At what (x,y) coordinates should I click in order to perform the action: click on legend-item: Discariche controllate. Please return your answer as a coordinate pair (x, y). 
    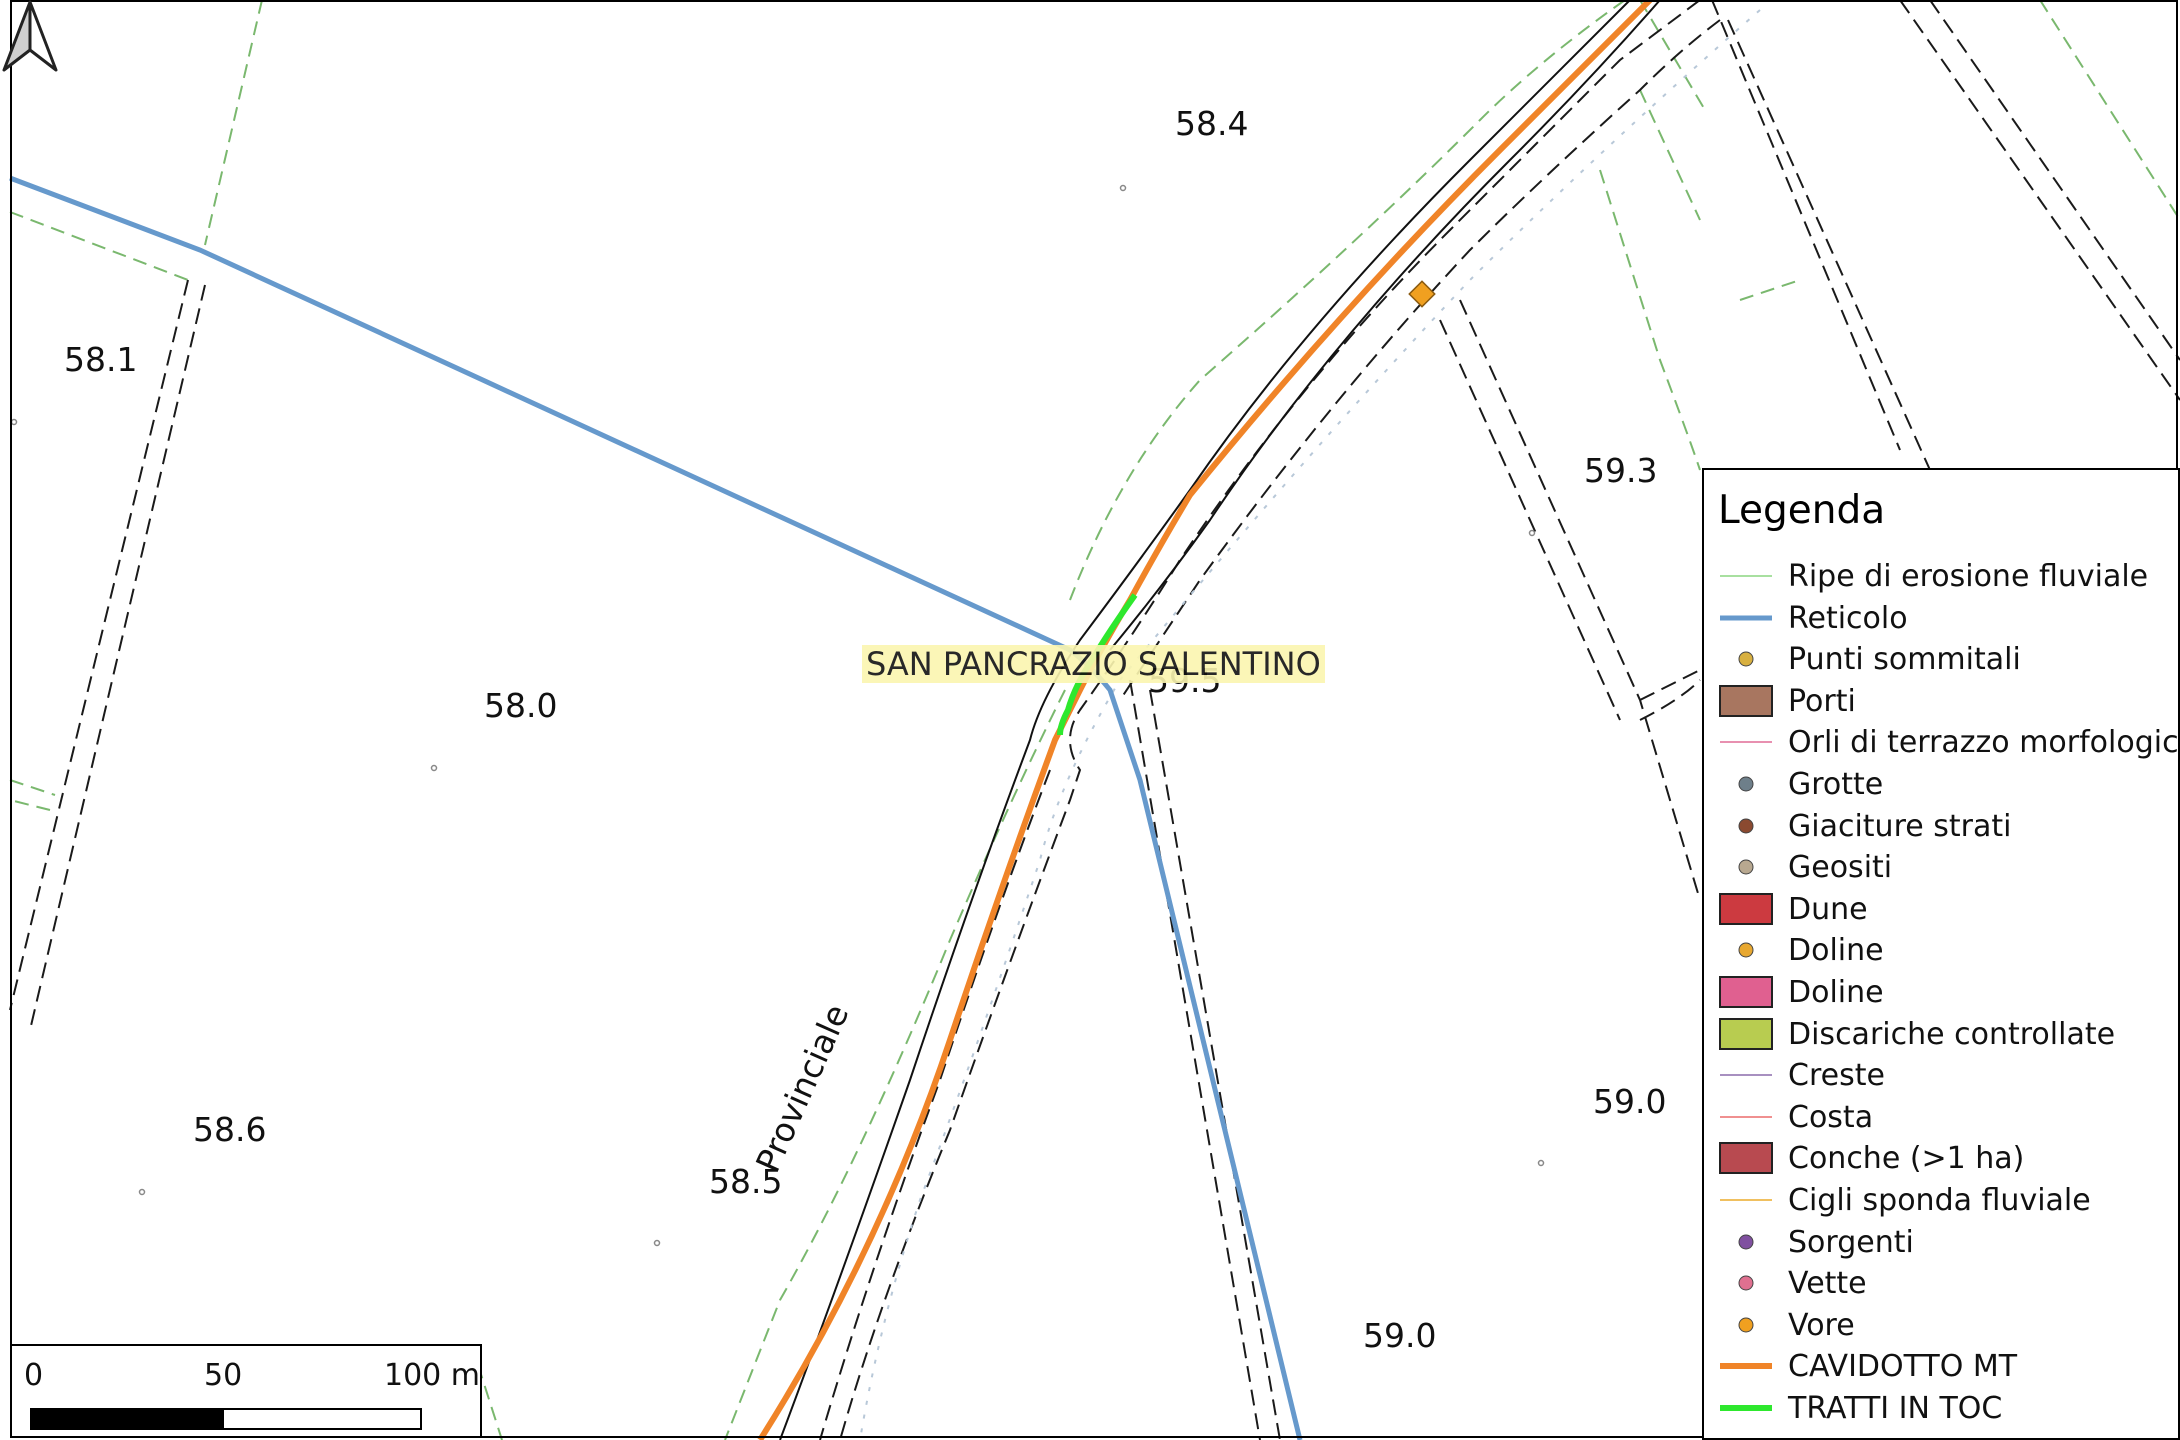
    Looking at the image, I should click on (1948, 1034).